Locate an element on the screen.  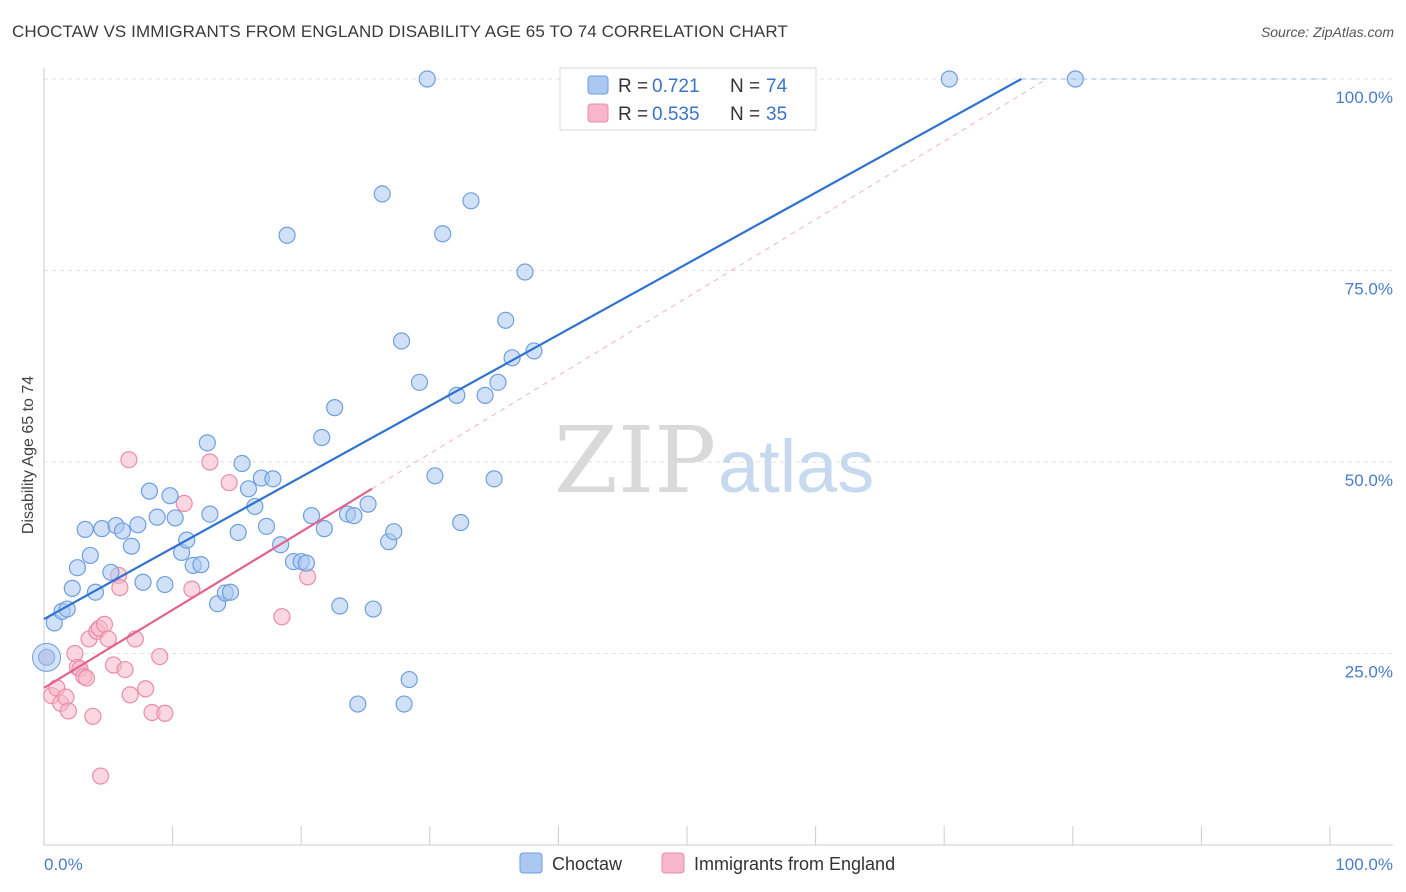
legend-n-value-choctaw: 74 is located at coordinates (777, 86).